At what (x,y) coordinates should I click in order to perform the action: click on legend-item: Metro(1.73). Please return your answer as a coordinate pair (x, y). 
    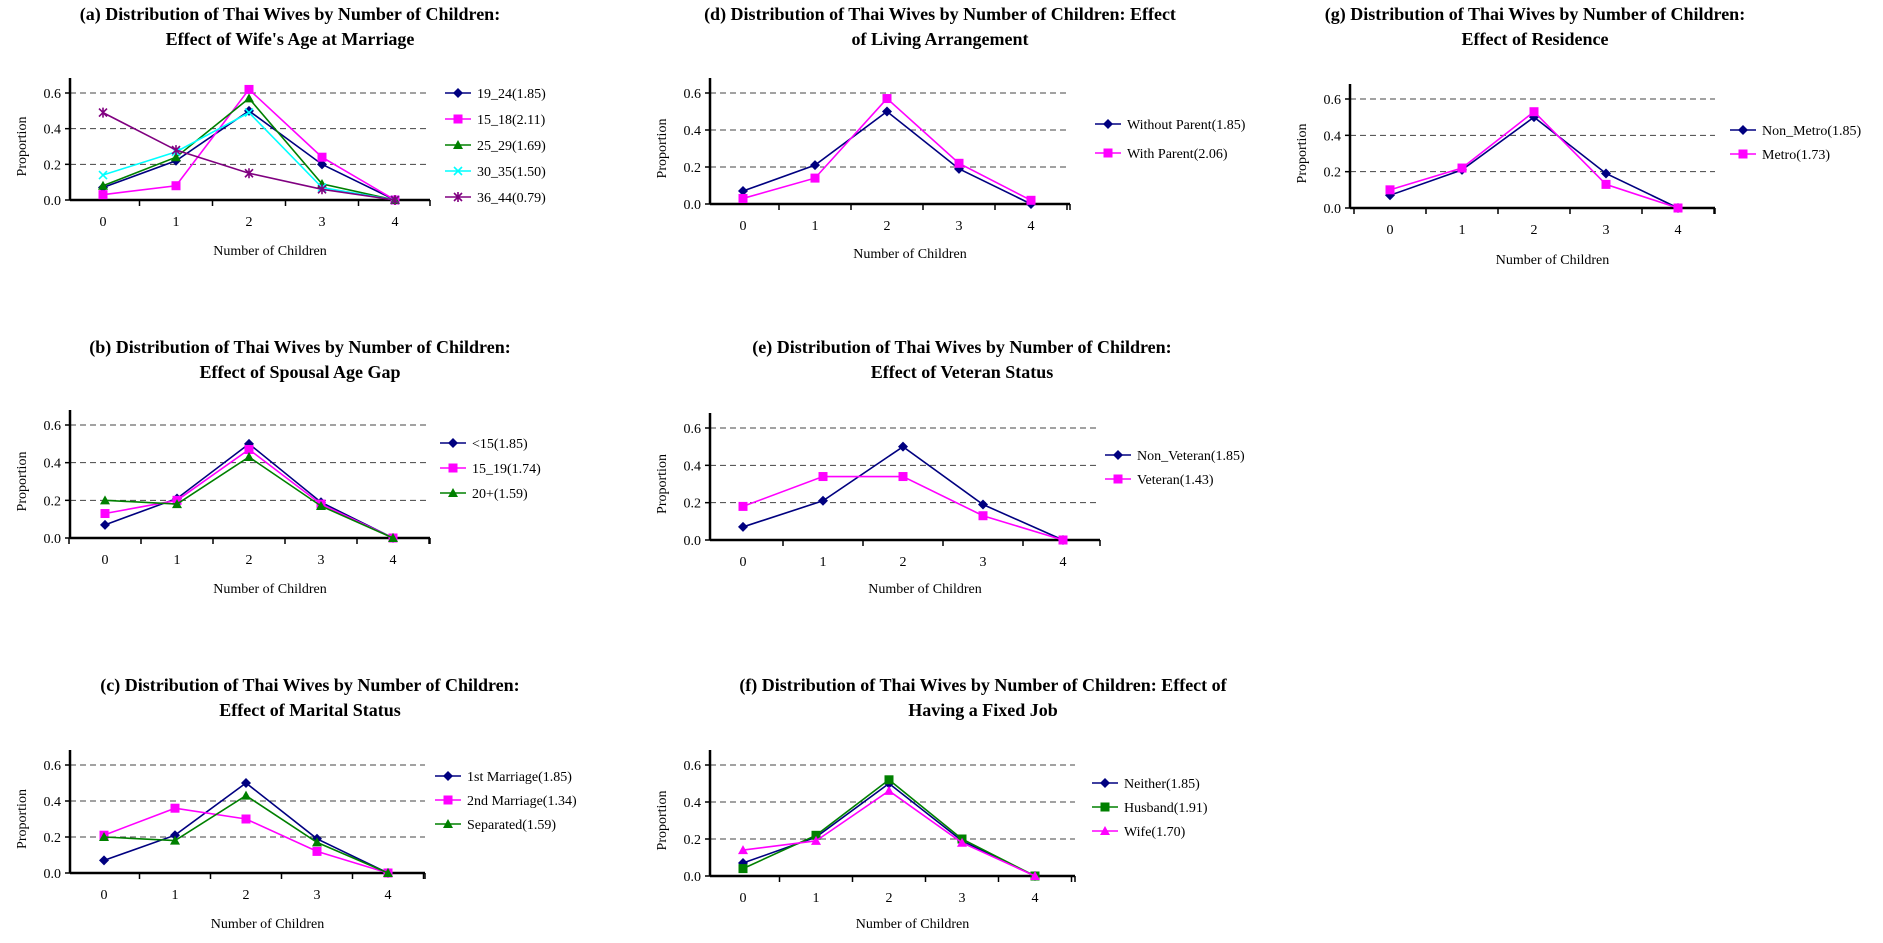
    Looking at the image, I should click on (1780, 155).